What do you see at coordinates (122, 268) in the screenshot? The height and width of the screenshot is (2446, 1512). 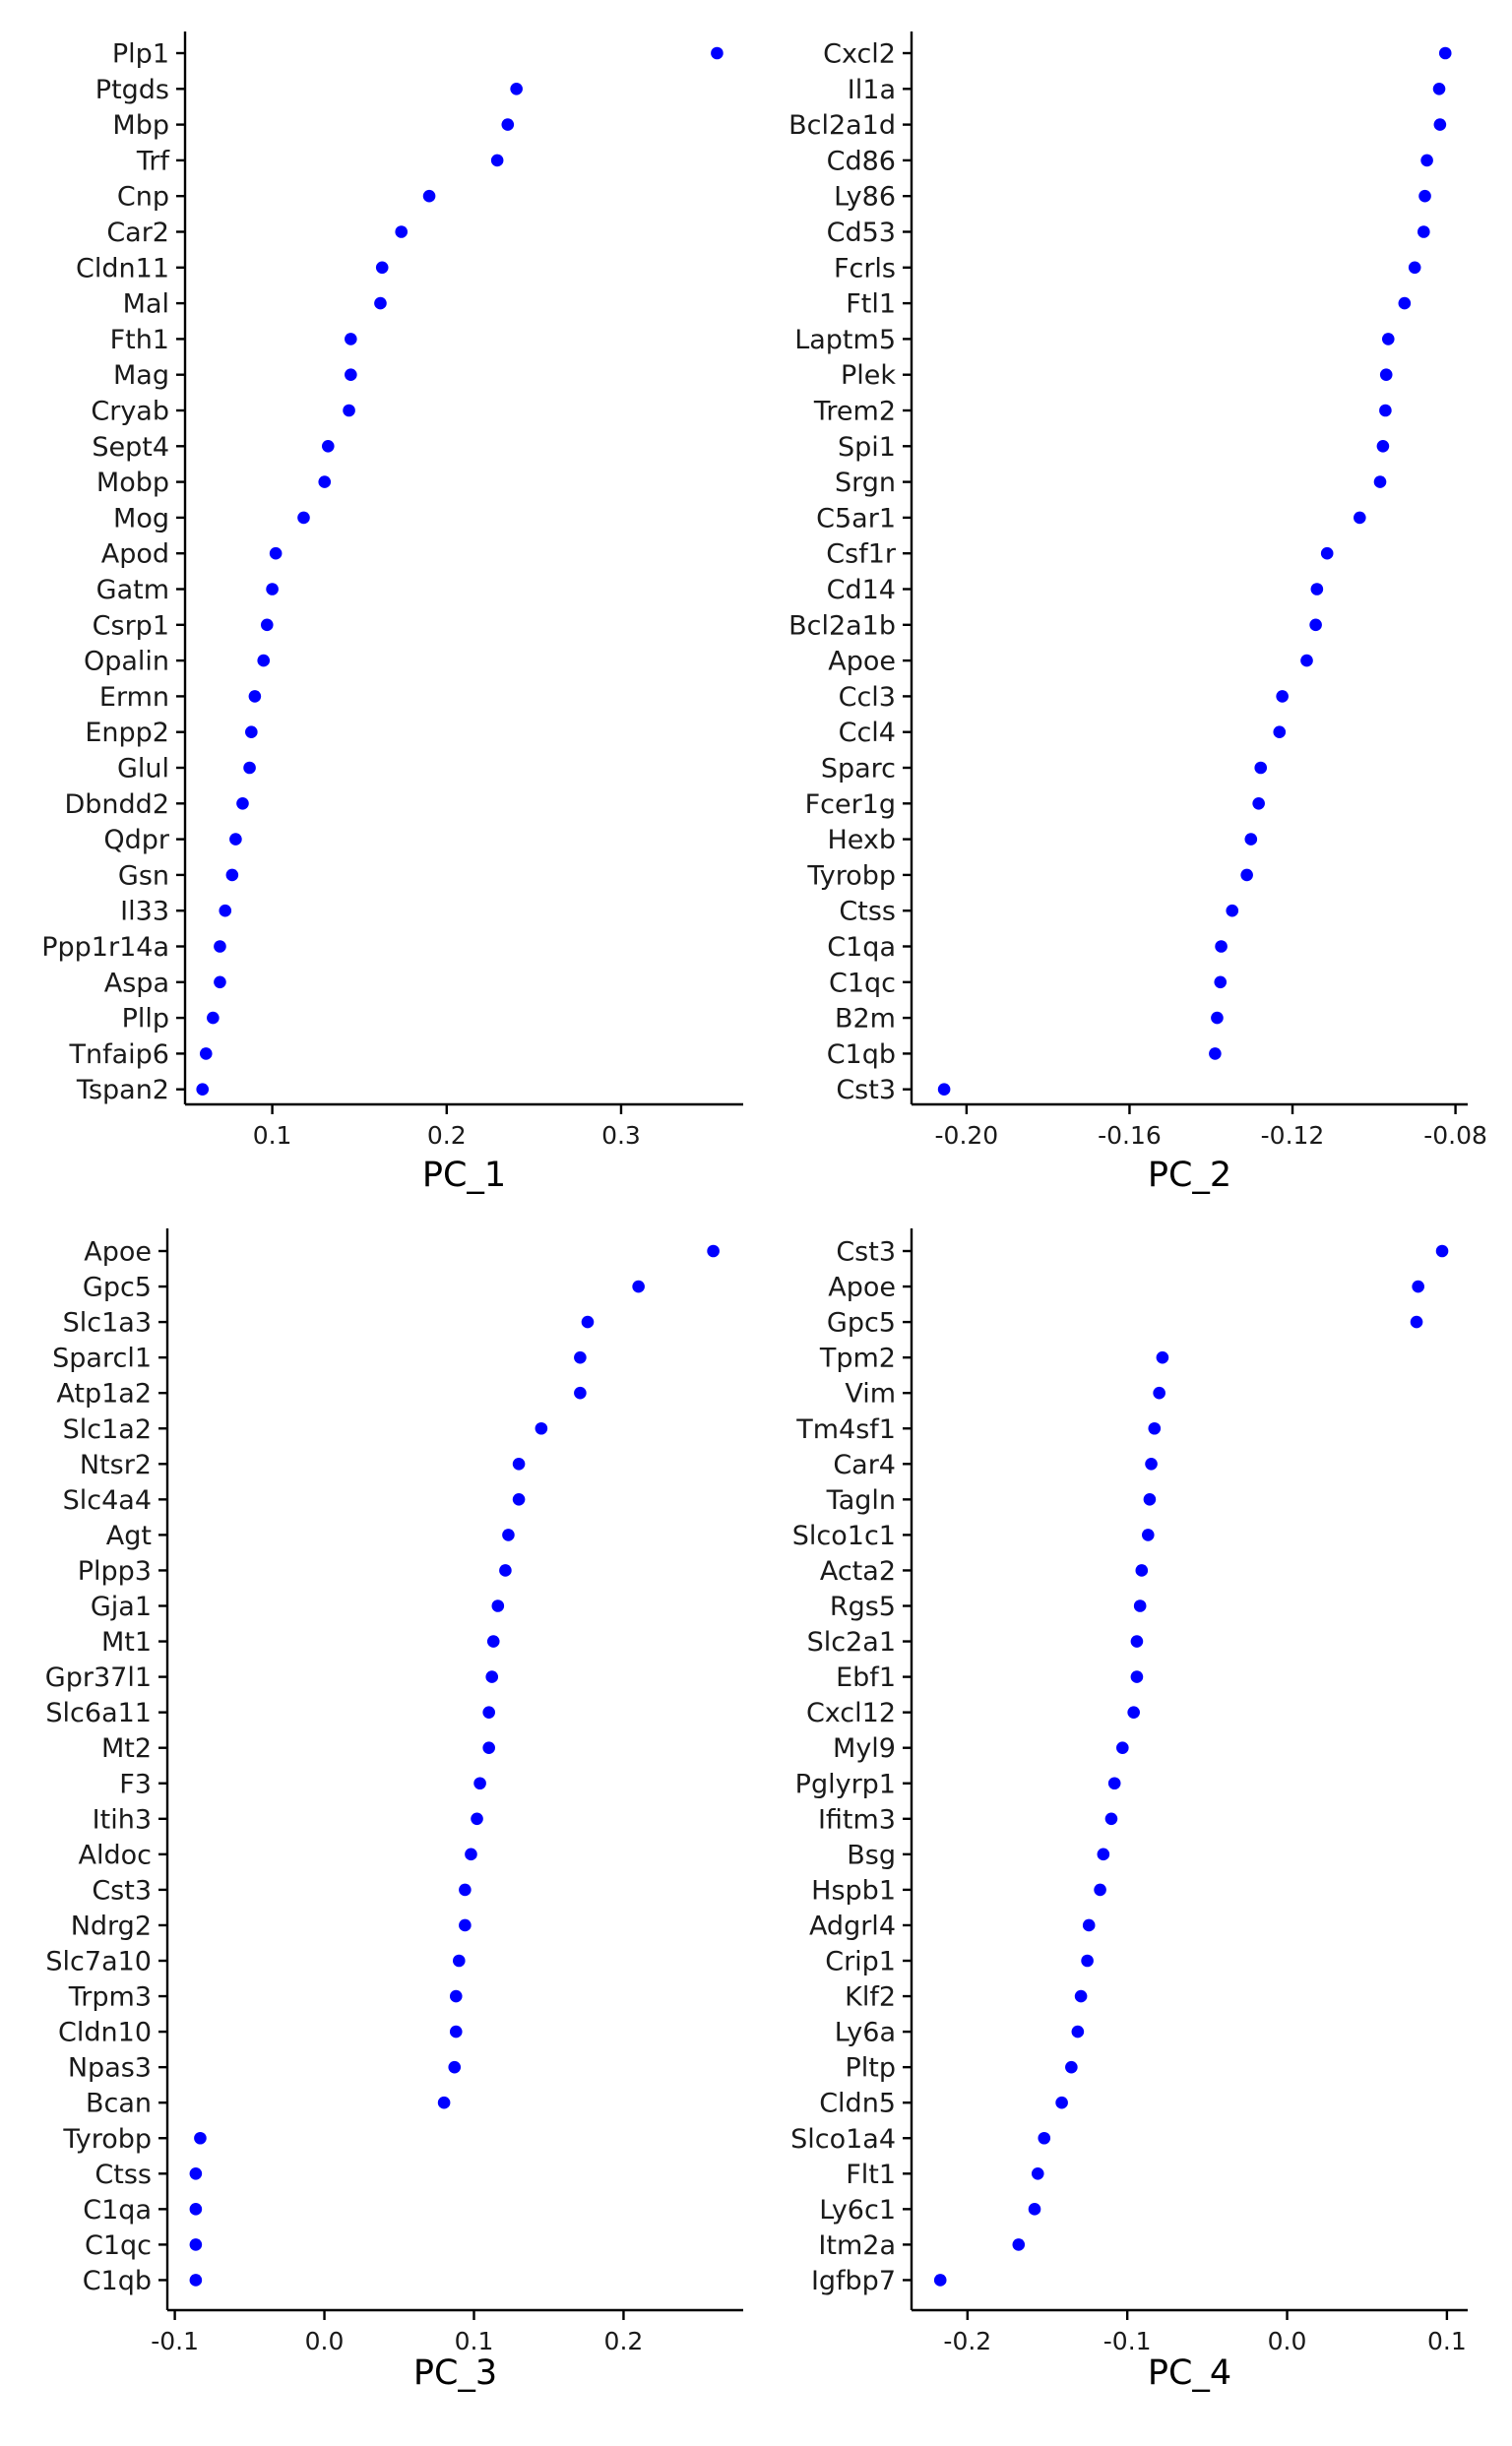 I see `gene-label: Cldn11` at bounding box center [122, 268].